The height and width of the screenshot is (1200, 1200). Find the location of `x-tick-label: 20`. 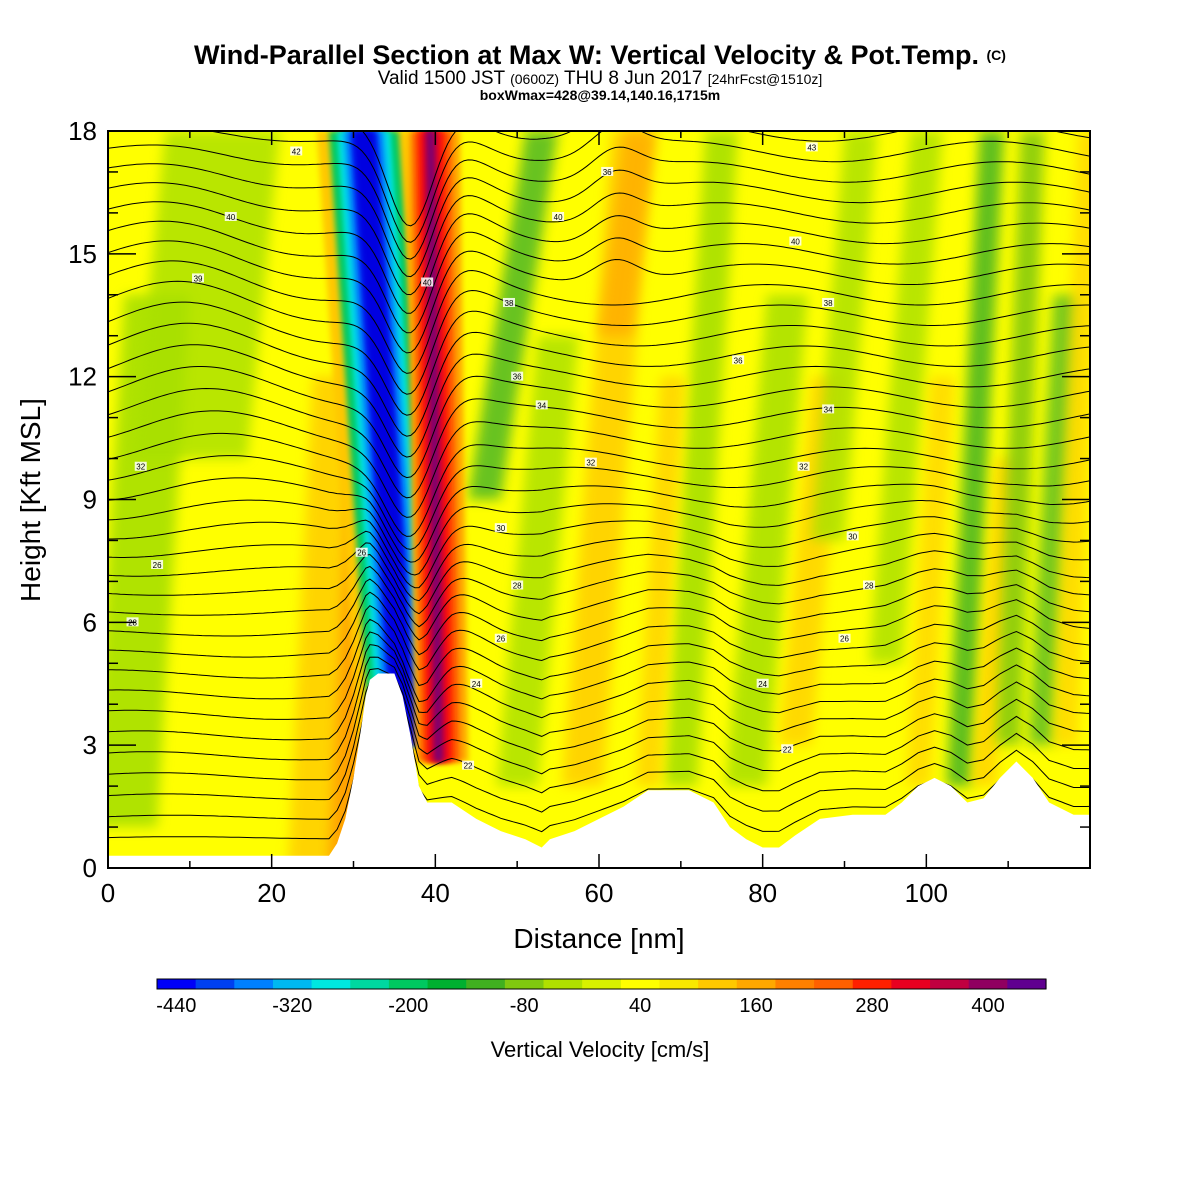

x-tick-label: 20 is located at coordinates (271, 893).